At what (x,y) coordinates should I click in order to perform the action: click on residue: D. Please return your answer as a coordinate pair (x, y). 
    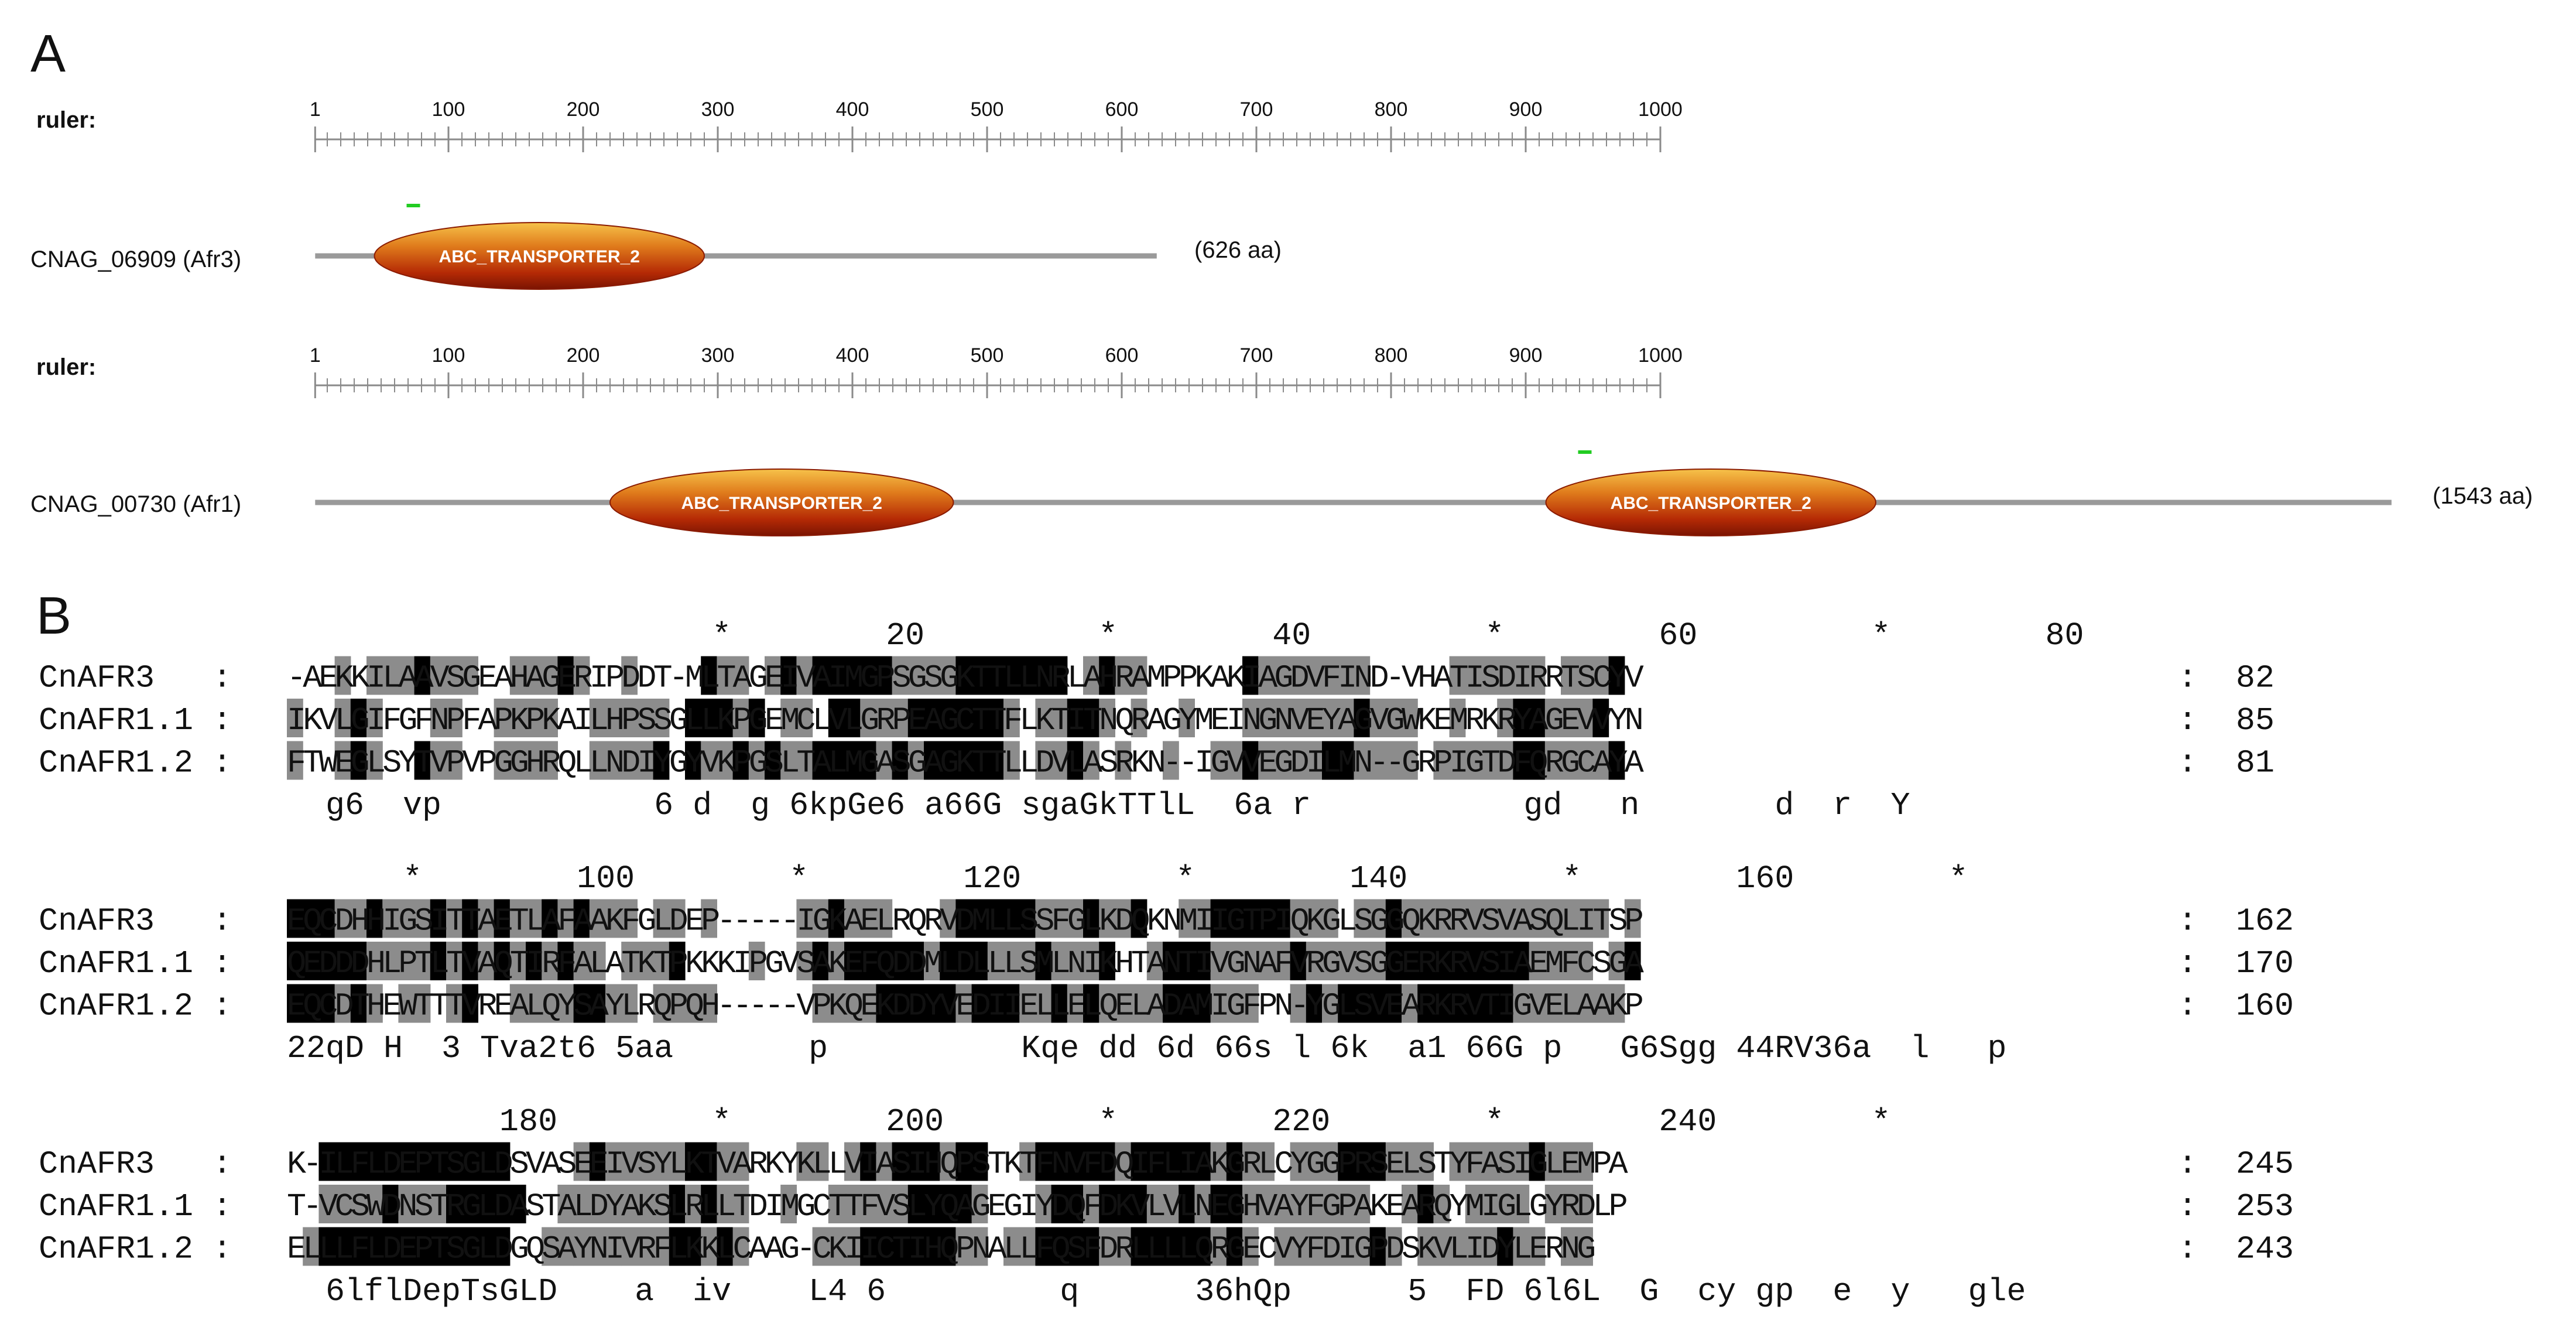
    Looking at the image, I should click on (344, 1006).